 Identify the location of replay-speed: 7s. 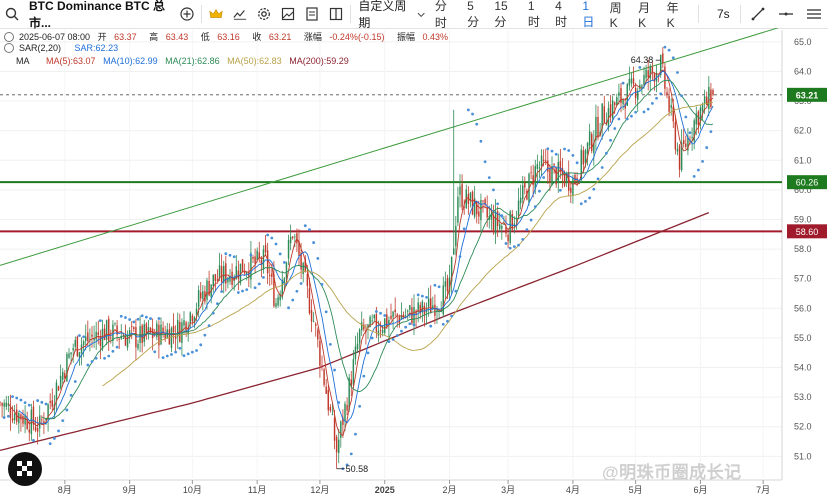
(723, 14).